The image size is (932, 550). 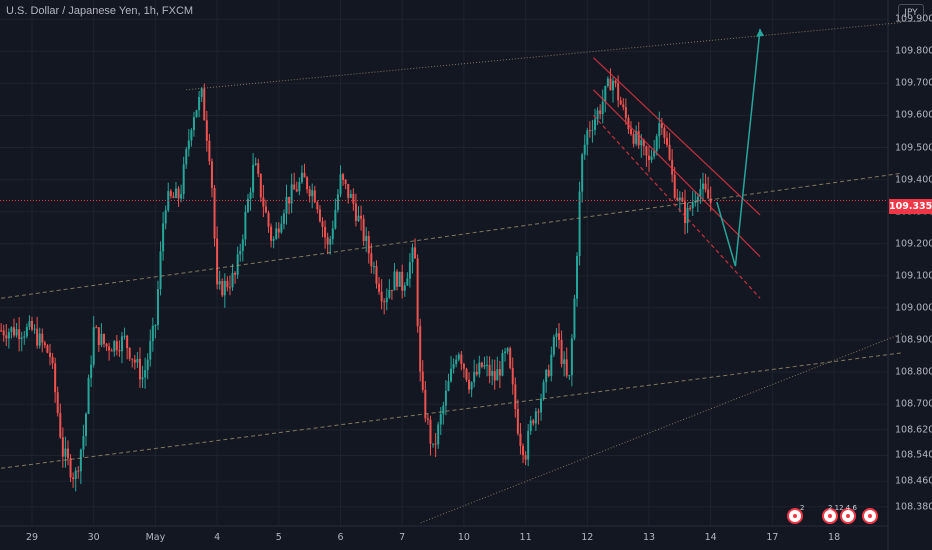 What do you see at coordinates (913, 507) in the screenshot?
I see `price-tick-label: 108.380` at bounding box center [913, 507].